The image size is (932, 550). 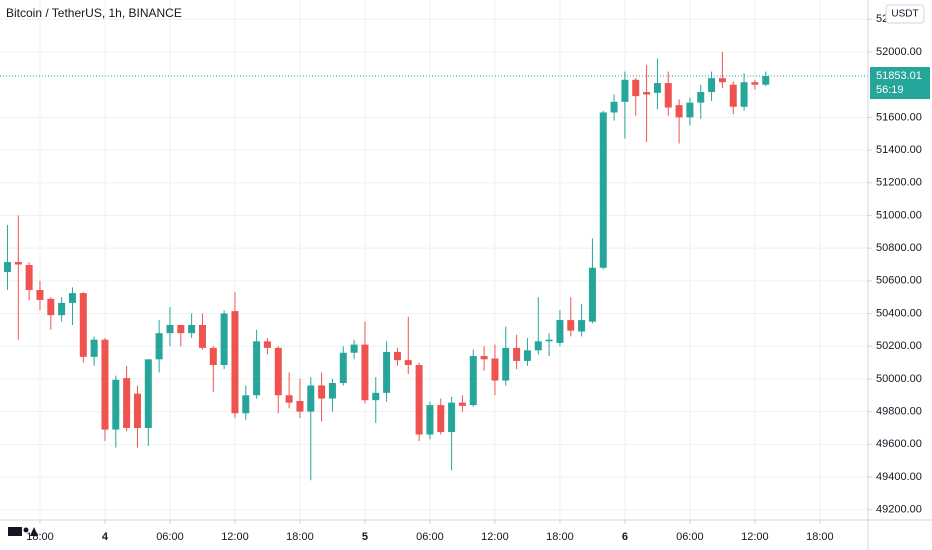 What do you see at coordinates (899, 444) in the screenshot?
I see `y-tick-label: 49600.00` at bounding box center [899, 444].